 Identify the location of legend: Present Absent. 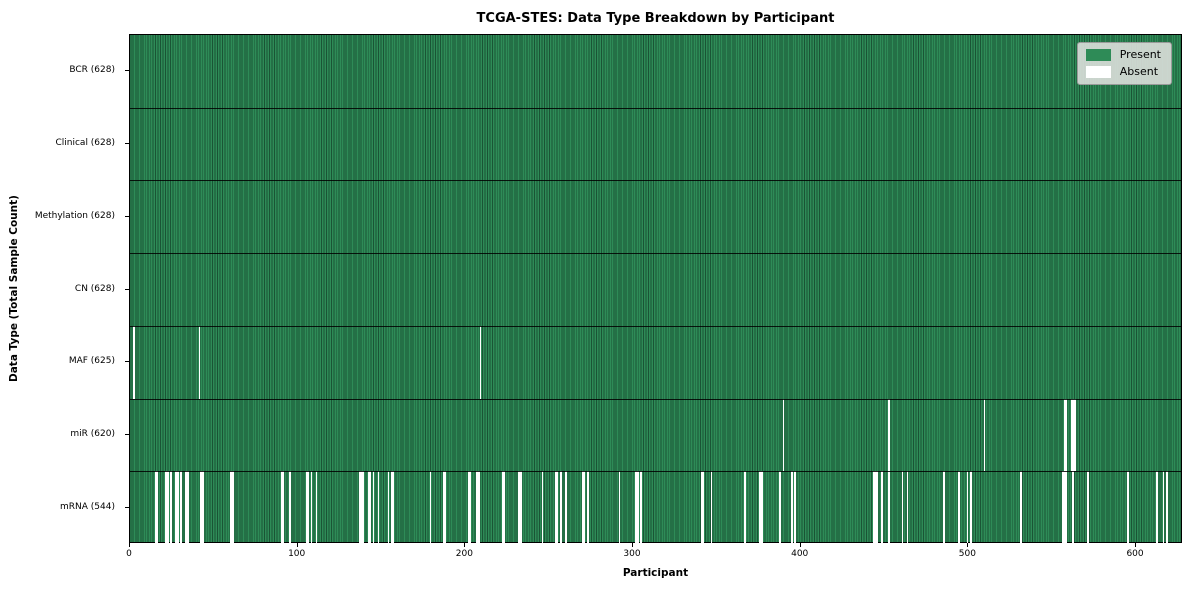
(1124, 63).